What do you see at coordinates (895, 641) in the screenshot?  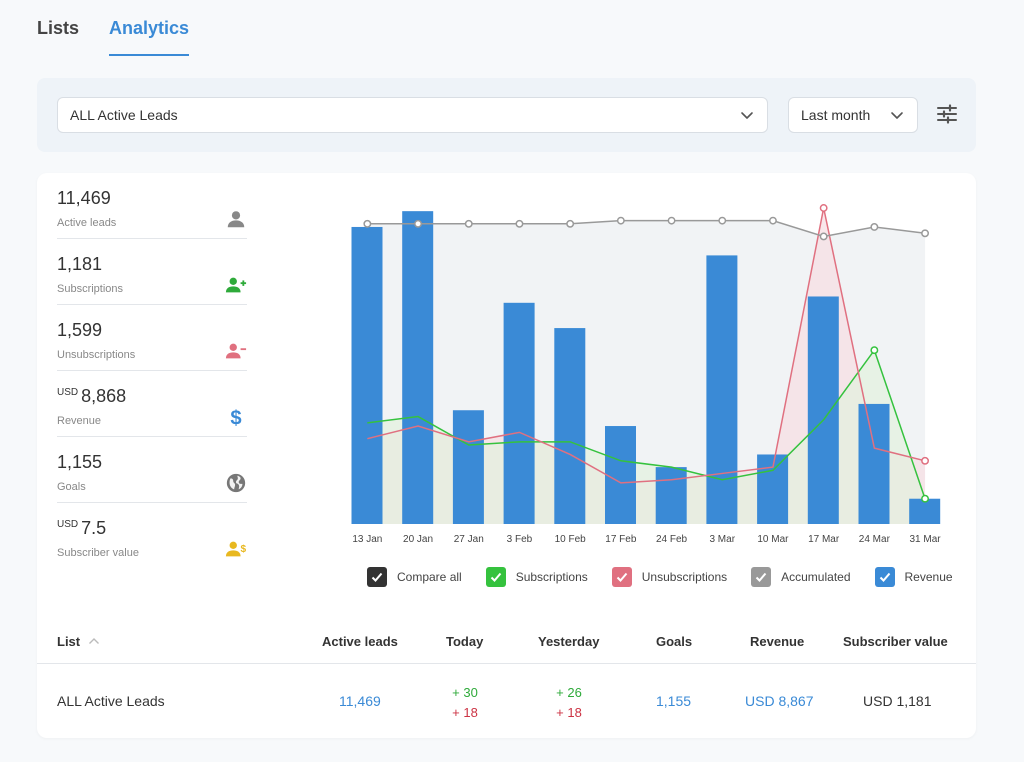 I see `column-header-subscriber-value: Subscriber value` at bounding box center [895, 641].